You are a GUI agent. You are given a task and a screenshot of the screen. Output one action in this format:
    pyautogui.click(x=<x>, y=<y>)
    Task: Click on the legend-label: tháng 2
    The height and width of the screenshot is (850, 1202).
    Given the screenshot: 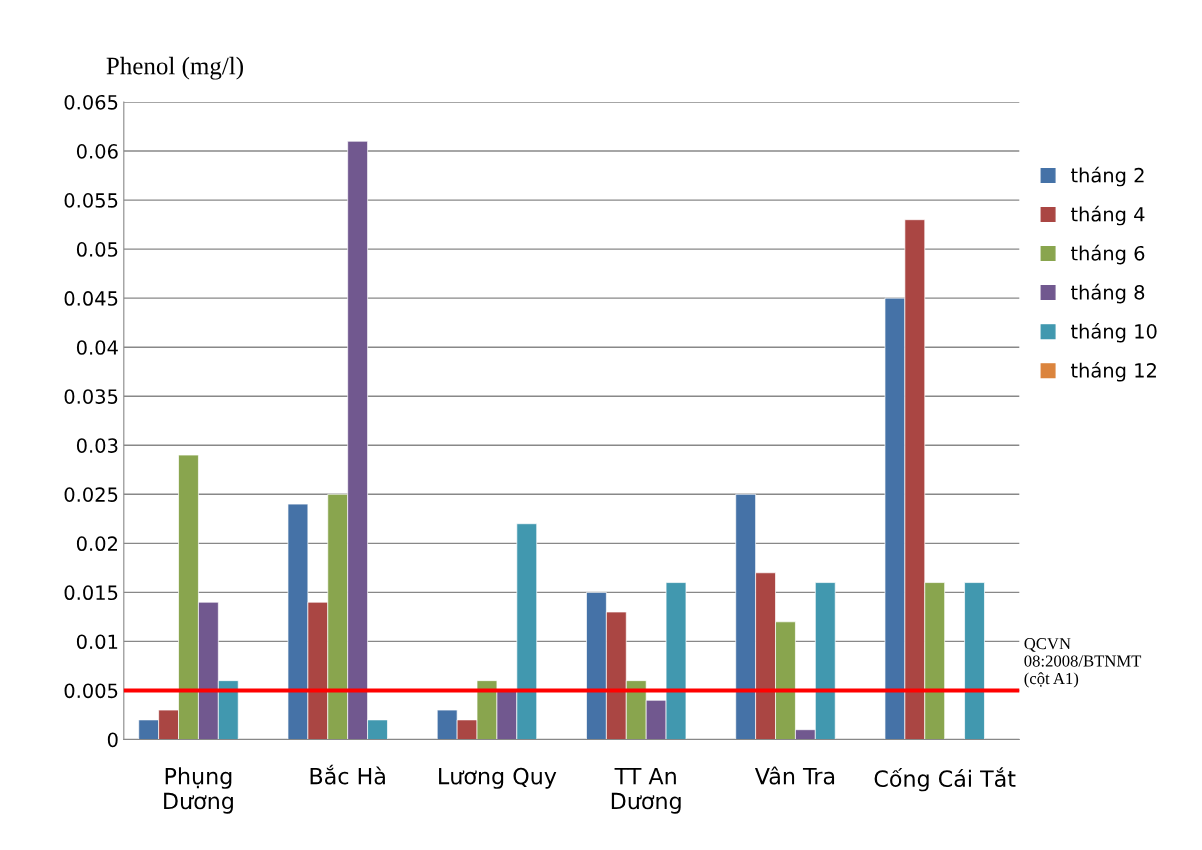 What is the action you would take?
    pyautogui.click(x=1107, y=176)
    